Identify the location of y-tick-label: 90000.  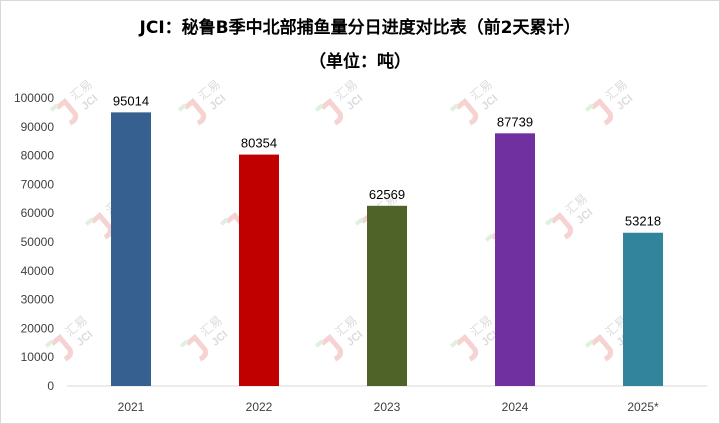
(38, 127).